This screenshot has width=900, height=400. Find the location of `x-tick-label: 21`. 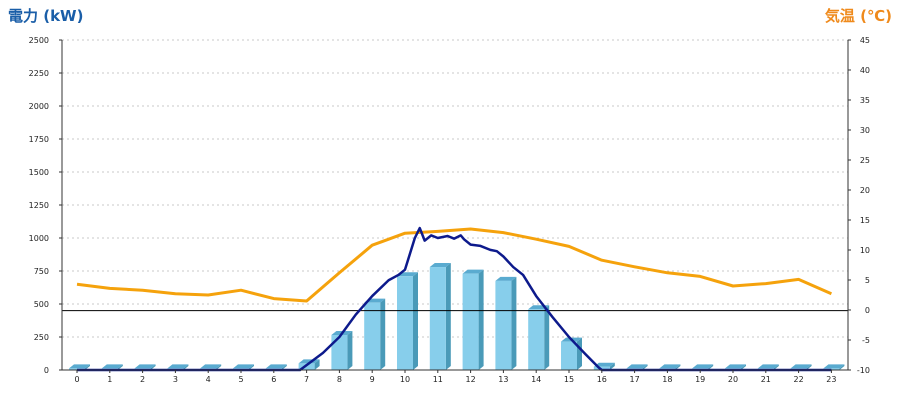

x-tick-label: 21 is located at coordinates (766, 379).